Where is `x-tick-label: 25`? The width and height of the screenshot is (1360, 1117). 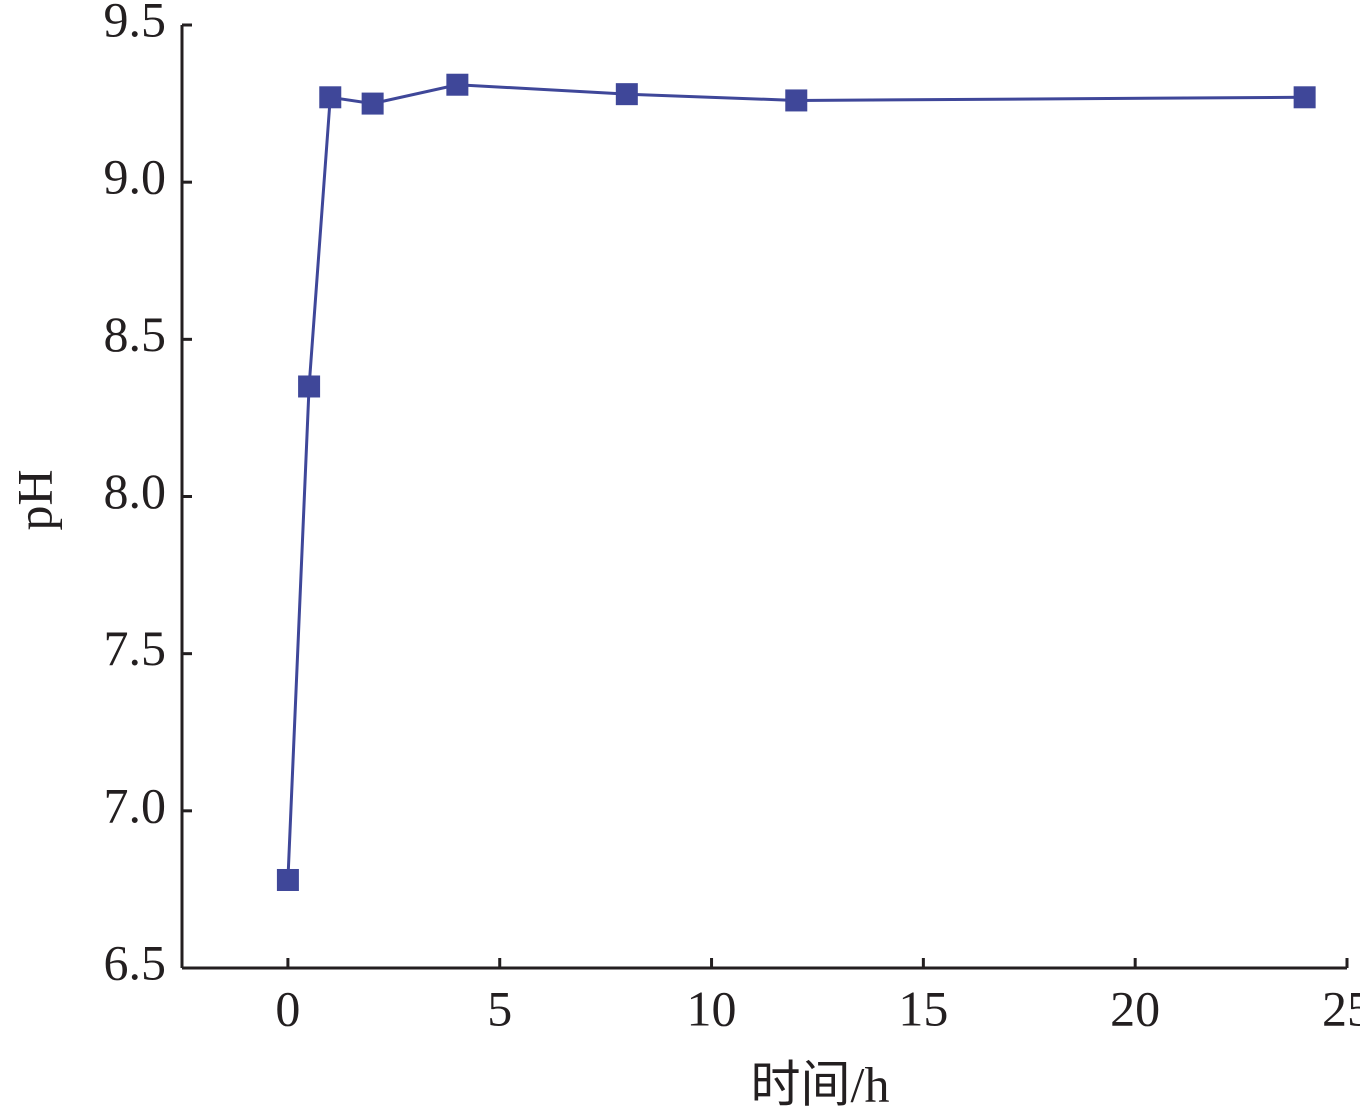
x-tick-label: 25 is located at coordinates (1341, 1008).